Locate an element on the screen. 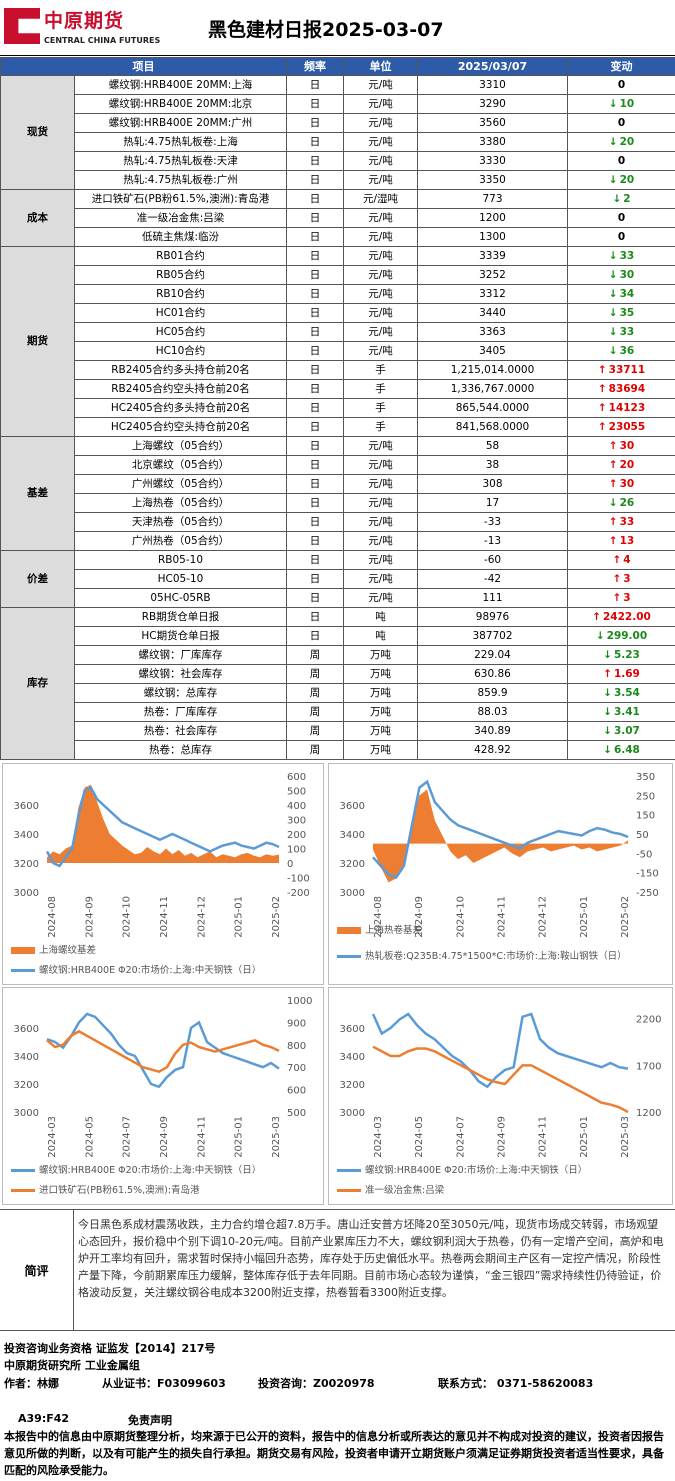 The image size is (675, 1481). change-cell: ↑ 14123 is located at coordinates (621, 408).